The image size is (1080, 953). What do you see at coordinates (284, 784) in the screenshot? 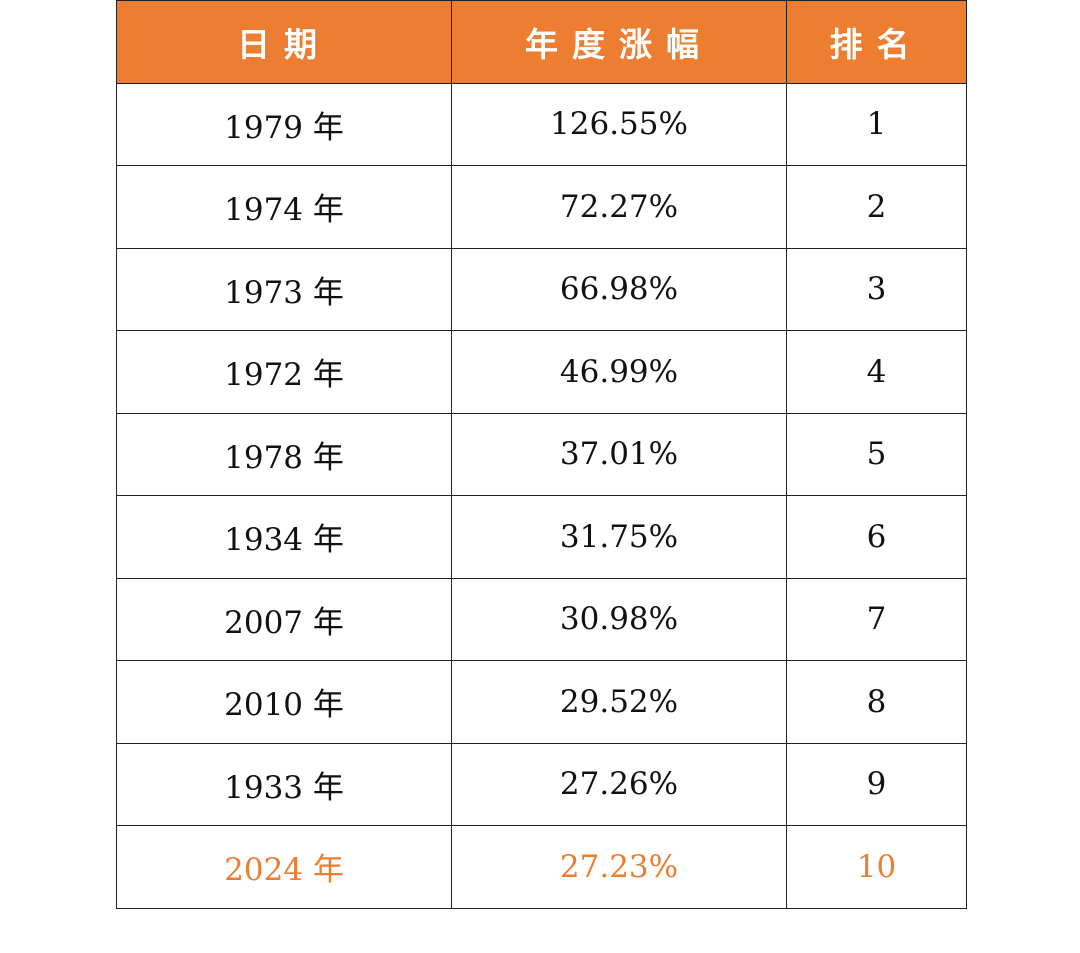
I see `cell-date: 1933 年` at bounding box center [284, 784].